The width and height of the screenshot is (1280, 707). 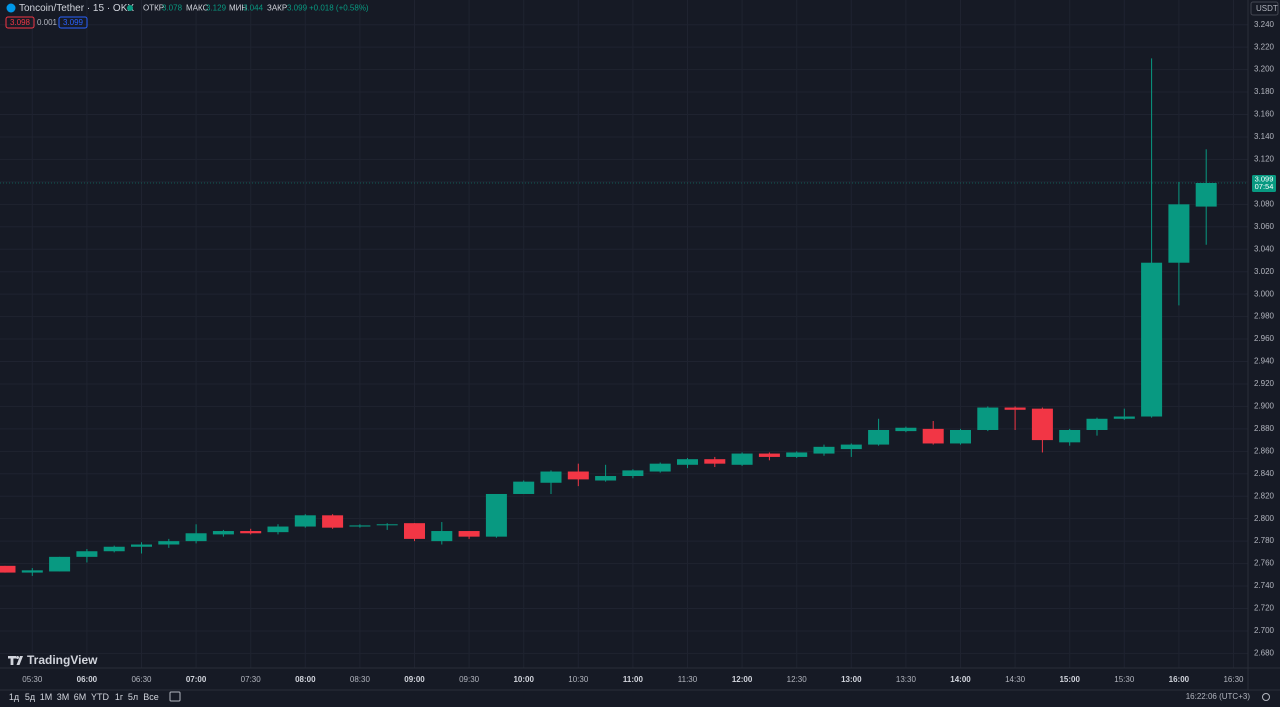 I want to click on logo-icon, so click(x=15, y=660).